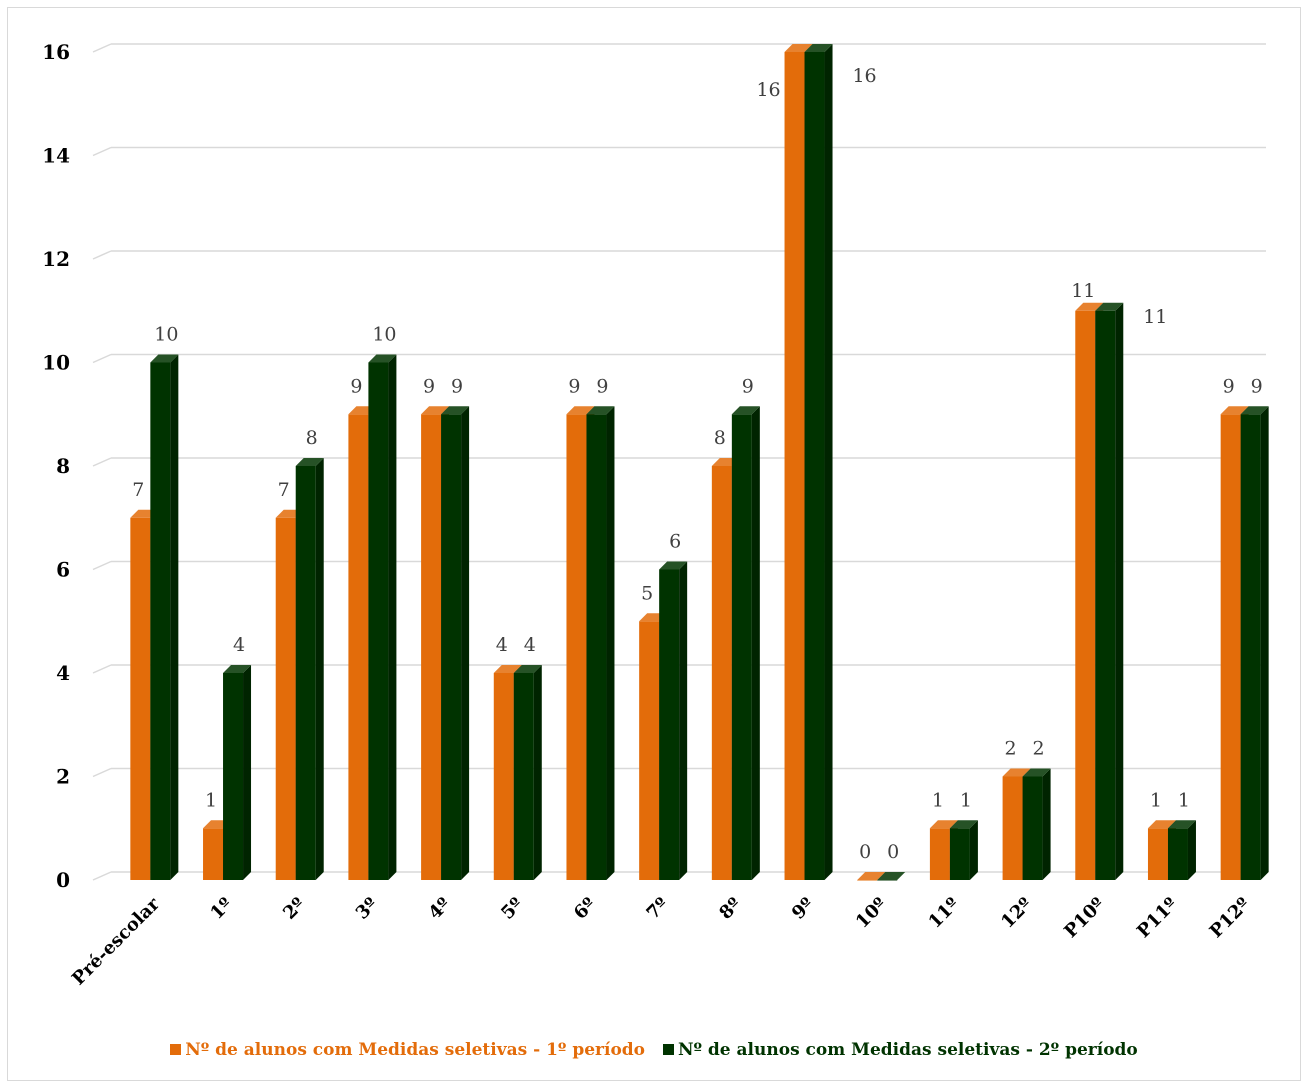  Describe the element at coordinates (294, 909) in the screenshot. I see `x-tick-label: 2º` at that location.